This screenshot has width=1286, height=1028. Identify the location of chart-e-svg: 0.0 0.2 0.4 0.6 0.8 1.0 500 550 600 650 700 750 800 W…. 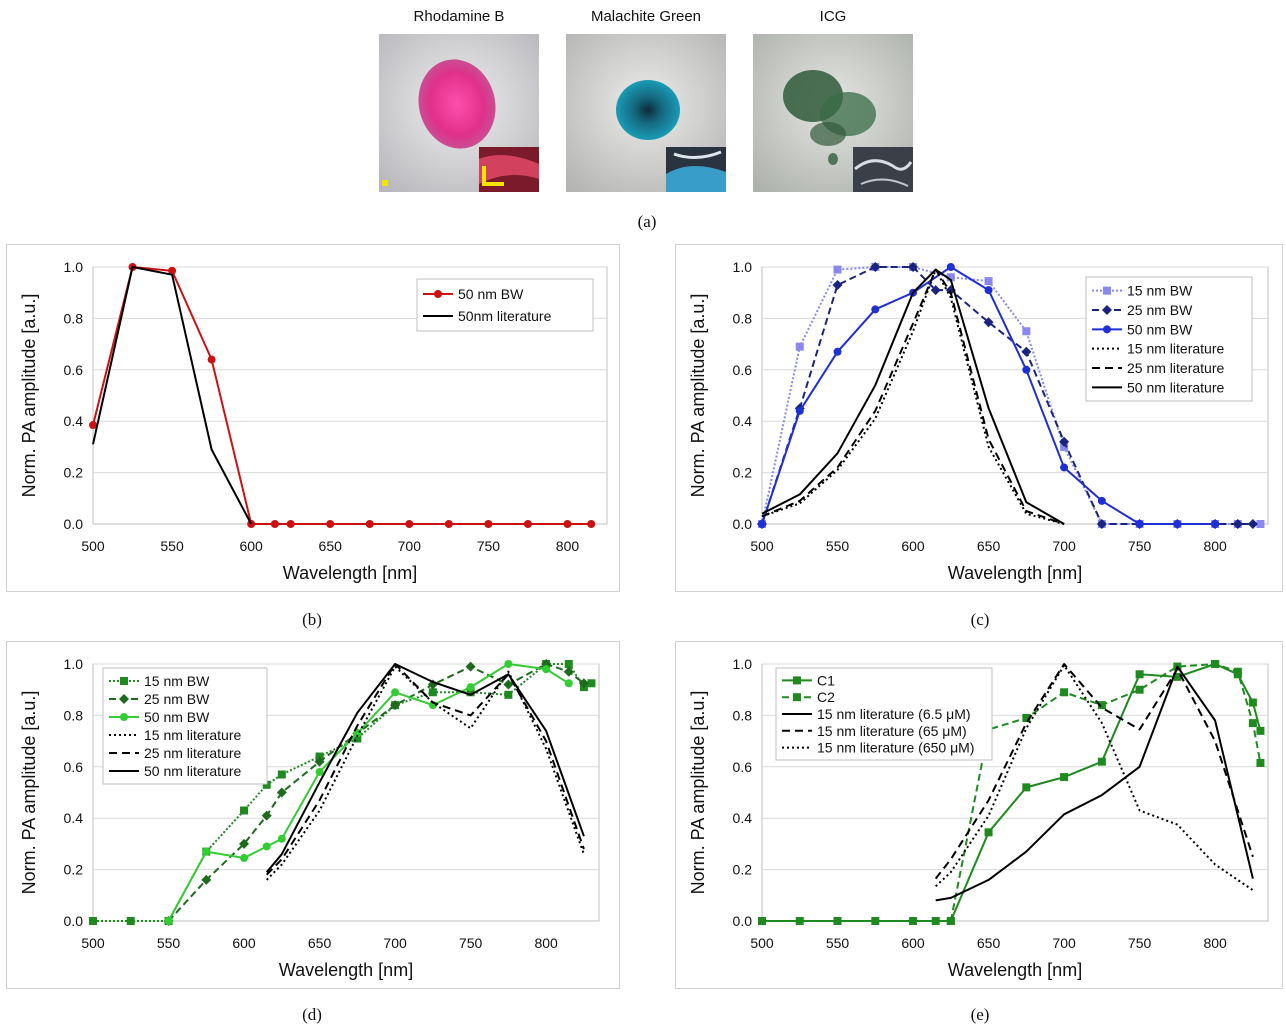
(978, 818).